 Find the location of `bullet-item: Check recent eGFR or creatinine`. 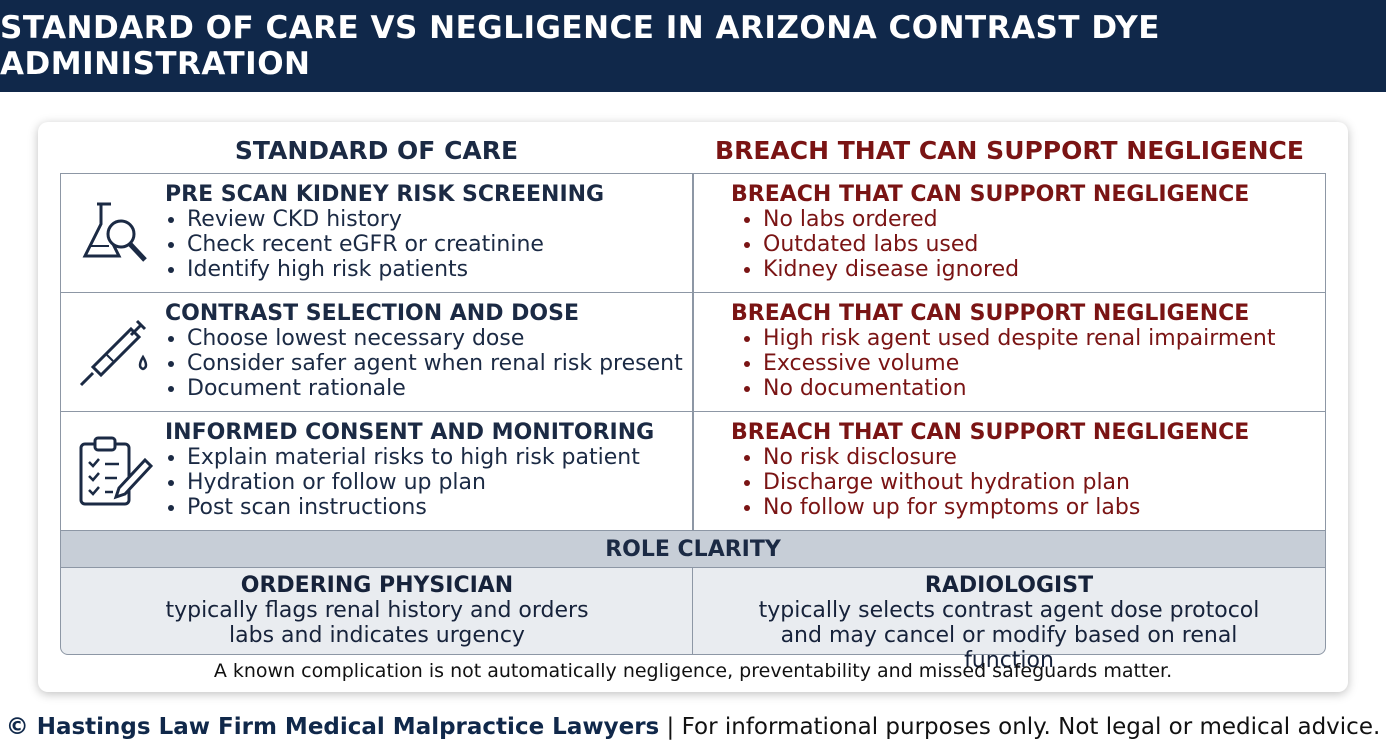

bullet-item: Check recent eGFR or creatinine is located at coordinates (440, 244).